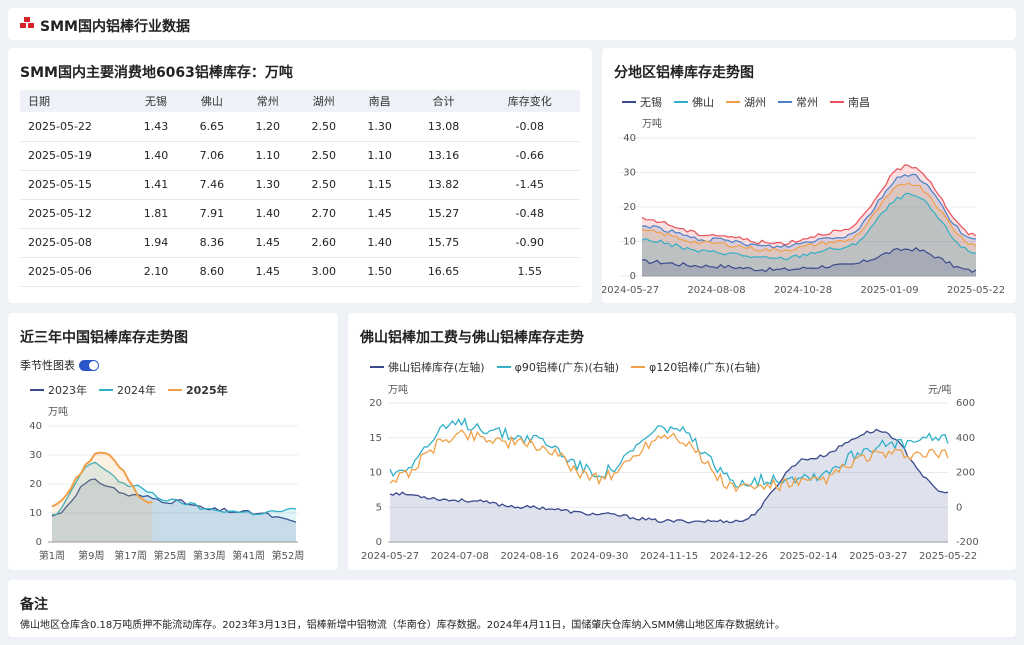 The height and width of the screenshot is (645, 1024). I want to click on legend-label: 南昌, so click(859, 102).